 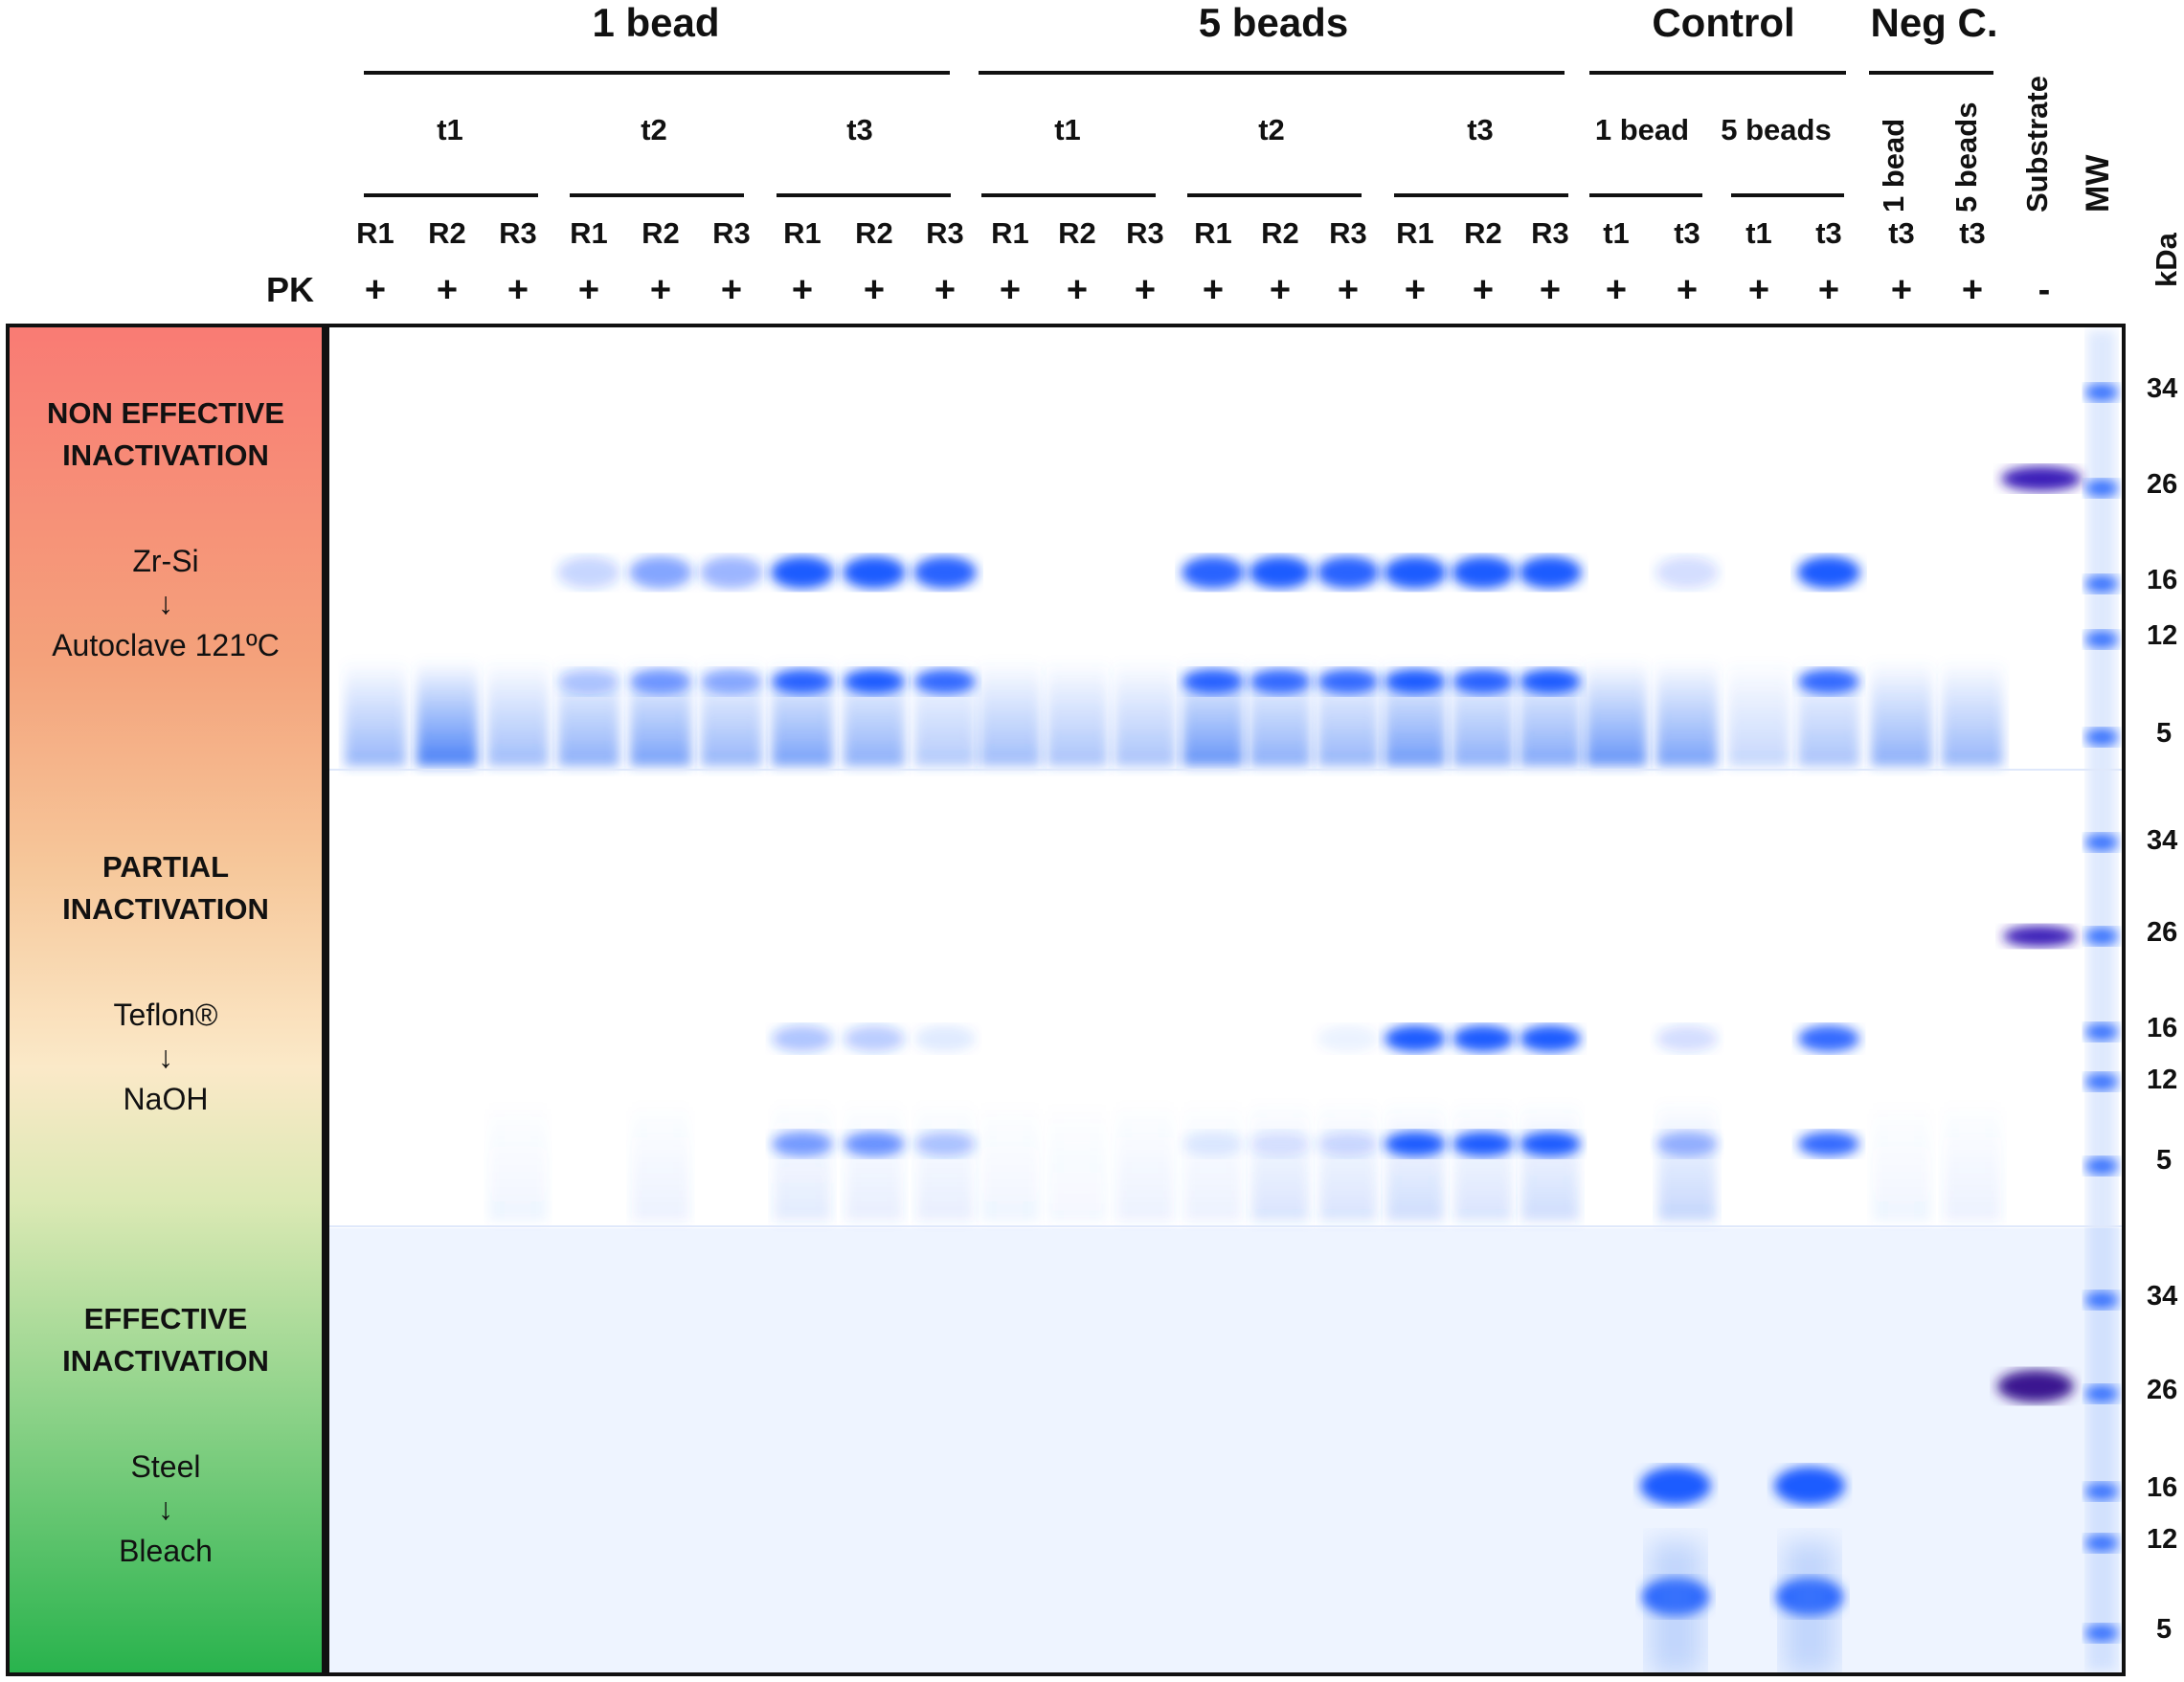 I want to click on subgroup-t2-5beads: t2, so click(x=1272, y=129).